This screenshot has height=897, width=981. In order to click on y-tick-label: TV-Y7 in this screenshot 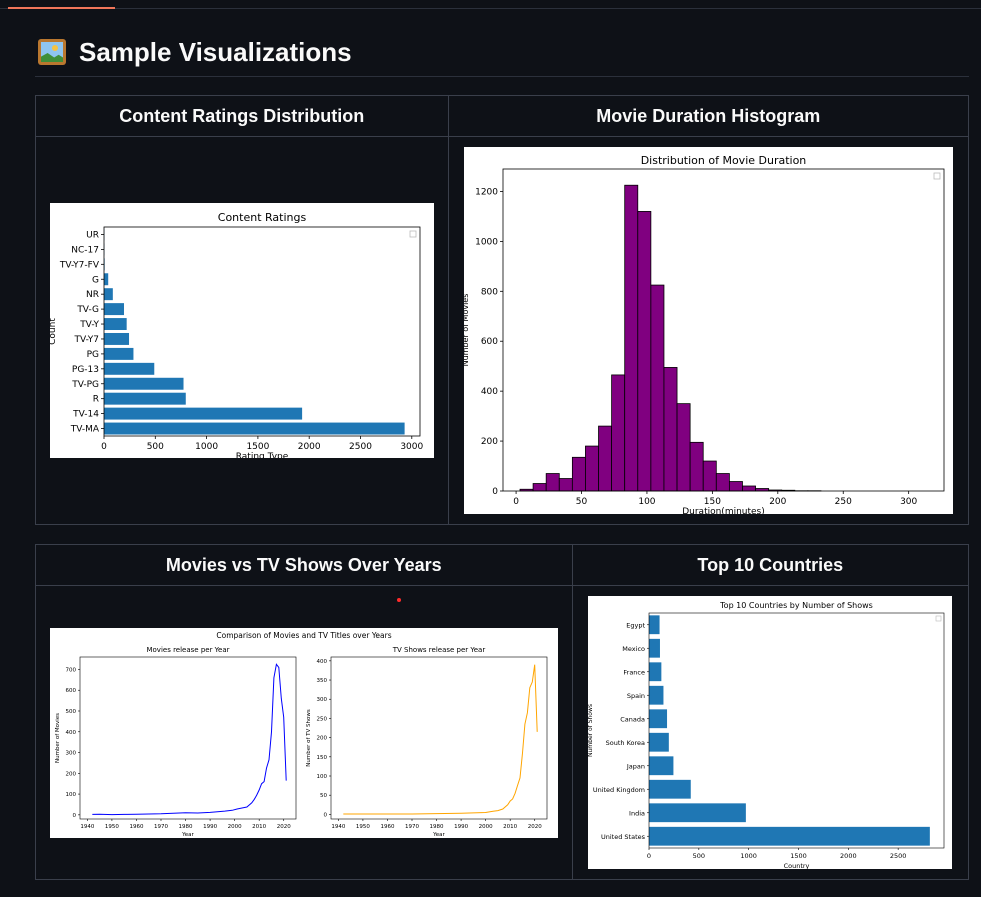, I will do `click(86, 340)`.